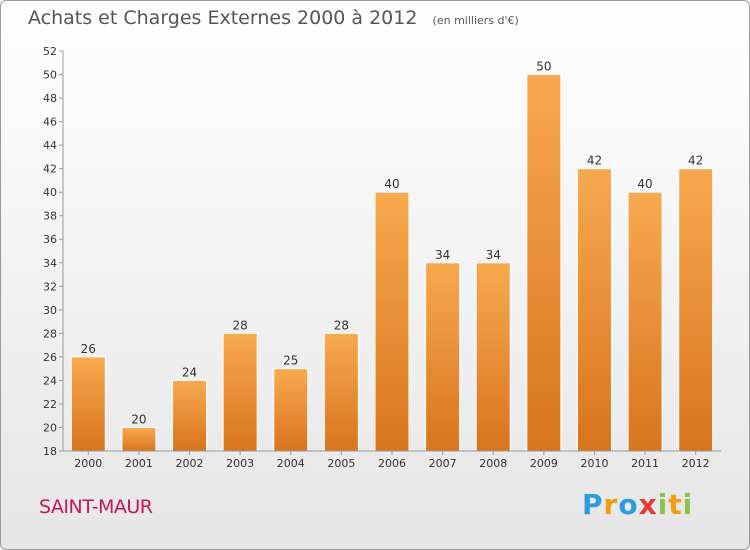 The height and width of the screenshot is (550, 750). Describe the element at coordinates (50, 122) in the screenshot. I see `y-tick-label: 46` at that location.